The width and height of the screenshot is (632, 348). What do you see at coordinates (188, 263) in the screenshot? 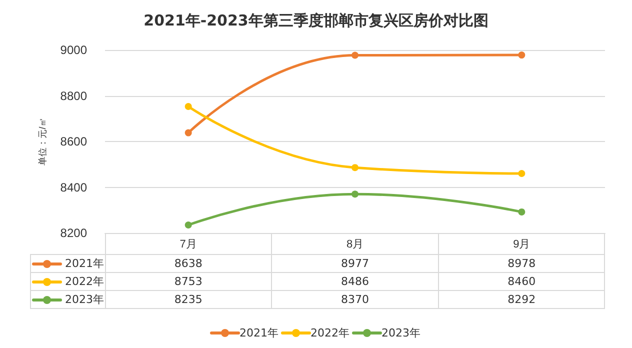
I see `data-label: 8638` at bounding box center [188, 263].